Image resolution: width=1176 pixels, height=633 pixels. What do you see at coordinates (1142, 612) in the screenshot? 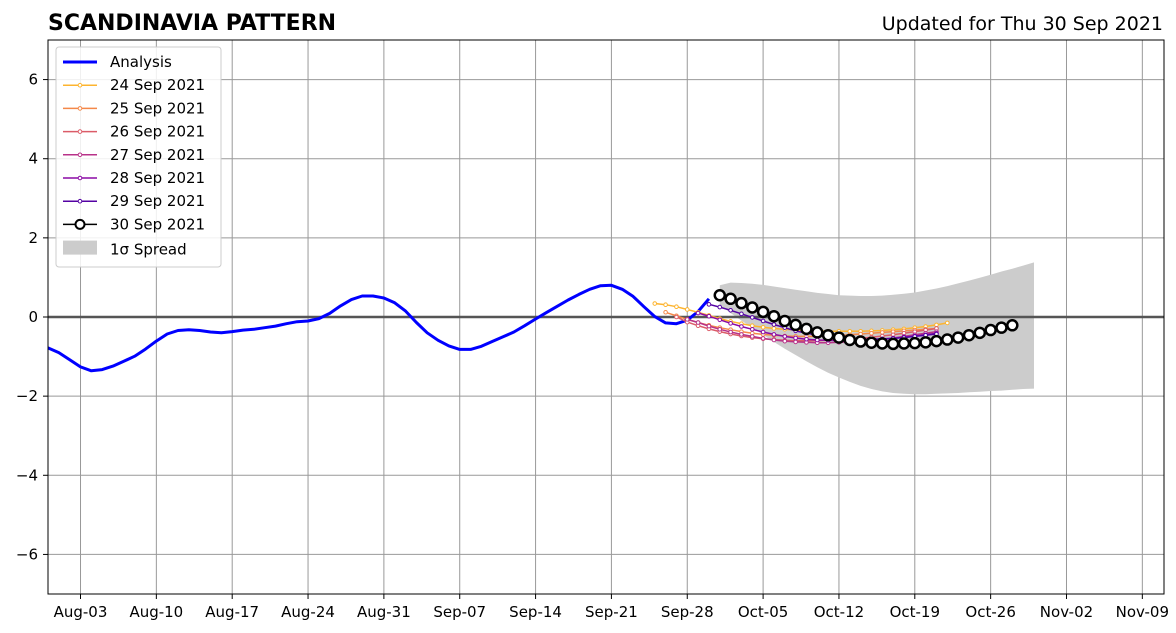
I see `x-tick-label: Nov-09` at bounding box center [1142, 612].